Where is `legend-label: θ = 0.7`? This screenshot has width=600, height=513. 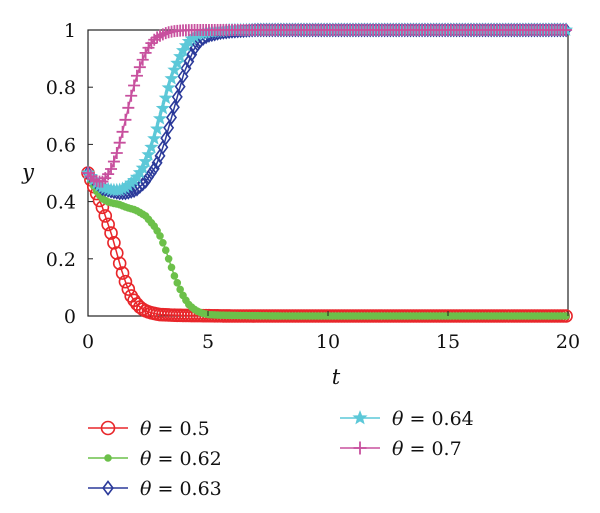
legend-label: θ = 0.7 is located at coordinates (427, 449).